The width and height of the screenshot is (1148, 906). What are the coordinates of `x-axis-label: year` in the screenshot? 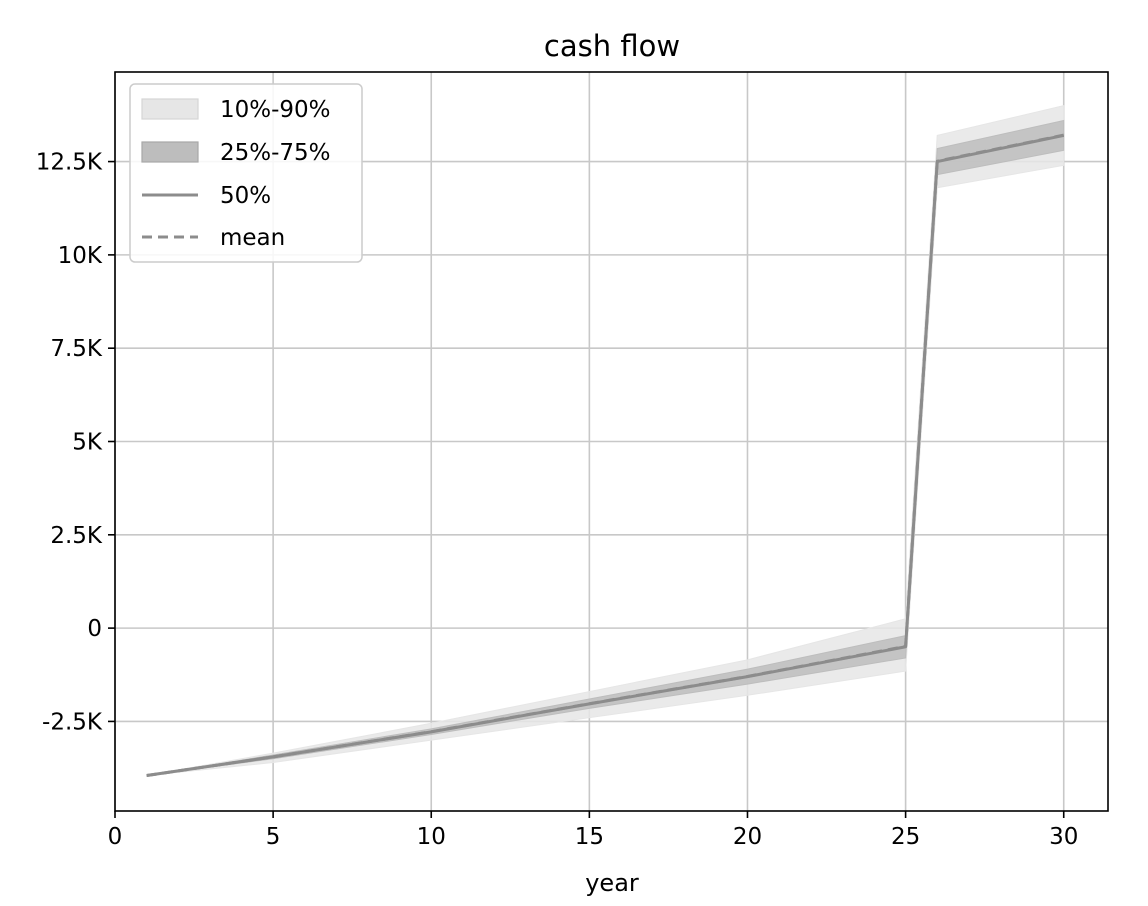 It's located at (612, 883).